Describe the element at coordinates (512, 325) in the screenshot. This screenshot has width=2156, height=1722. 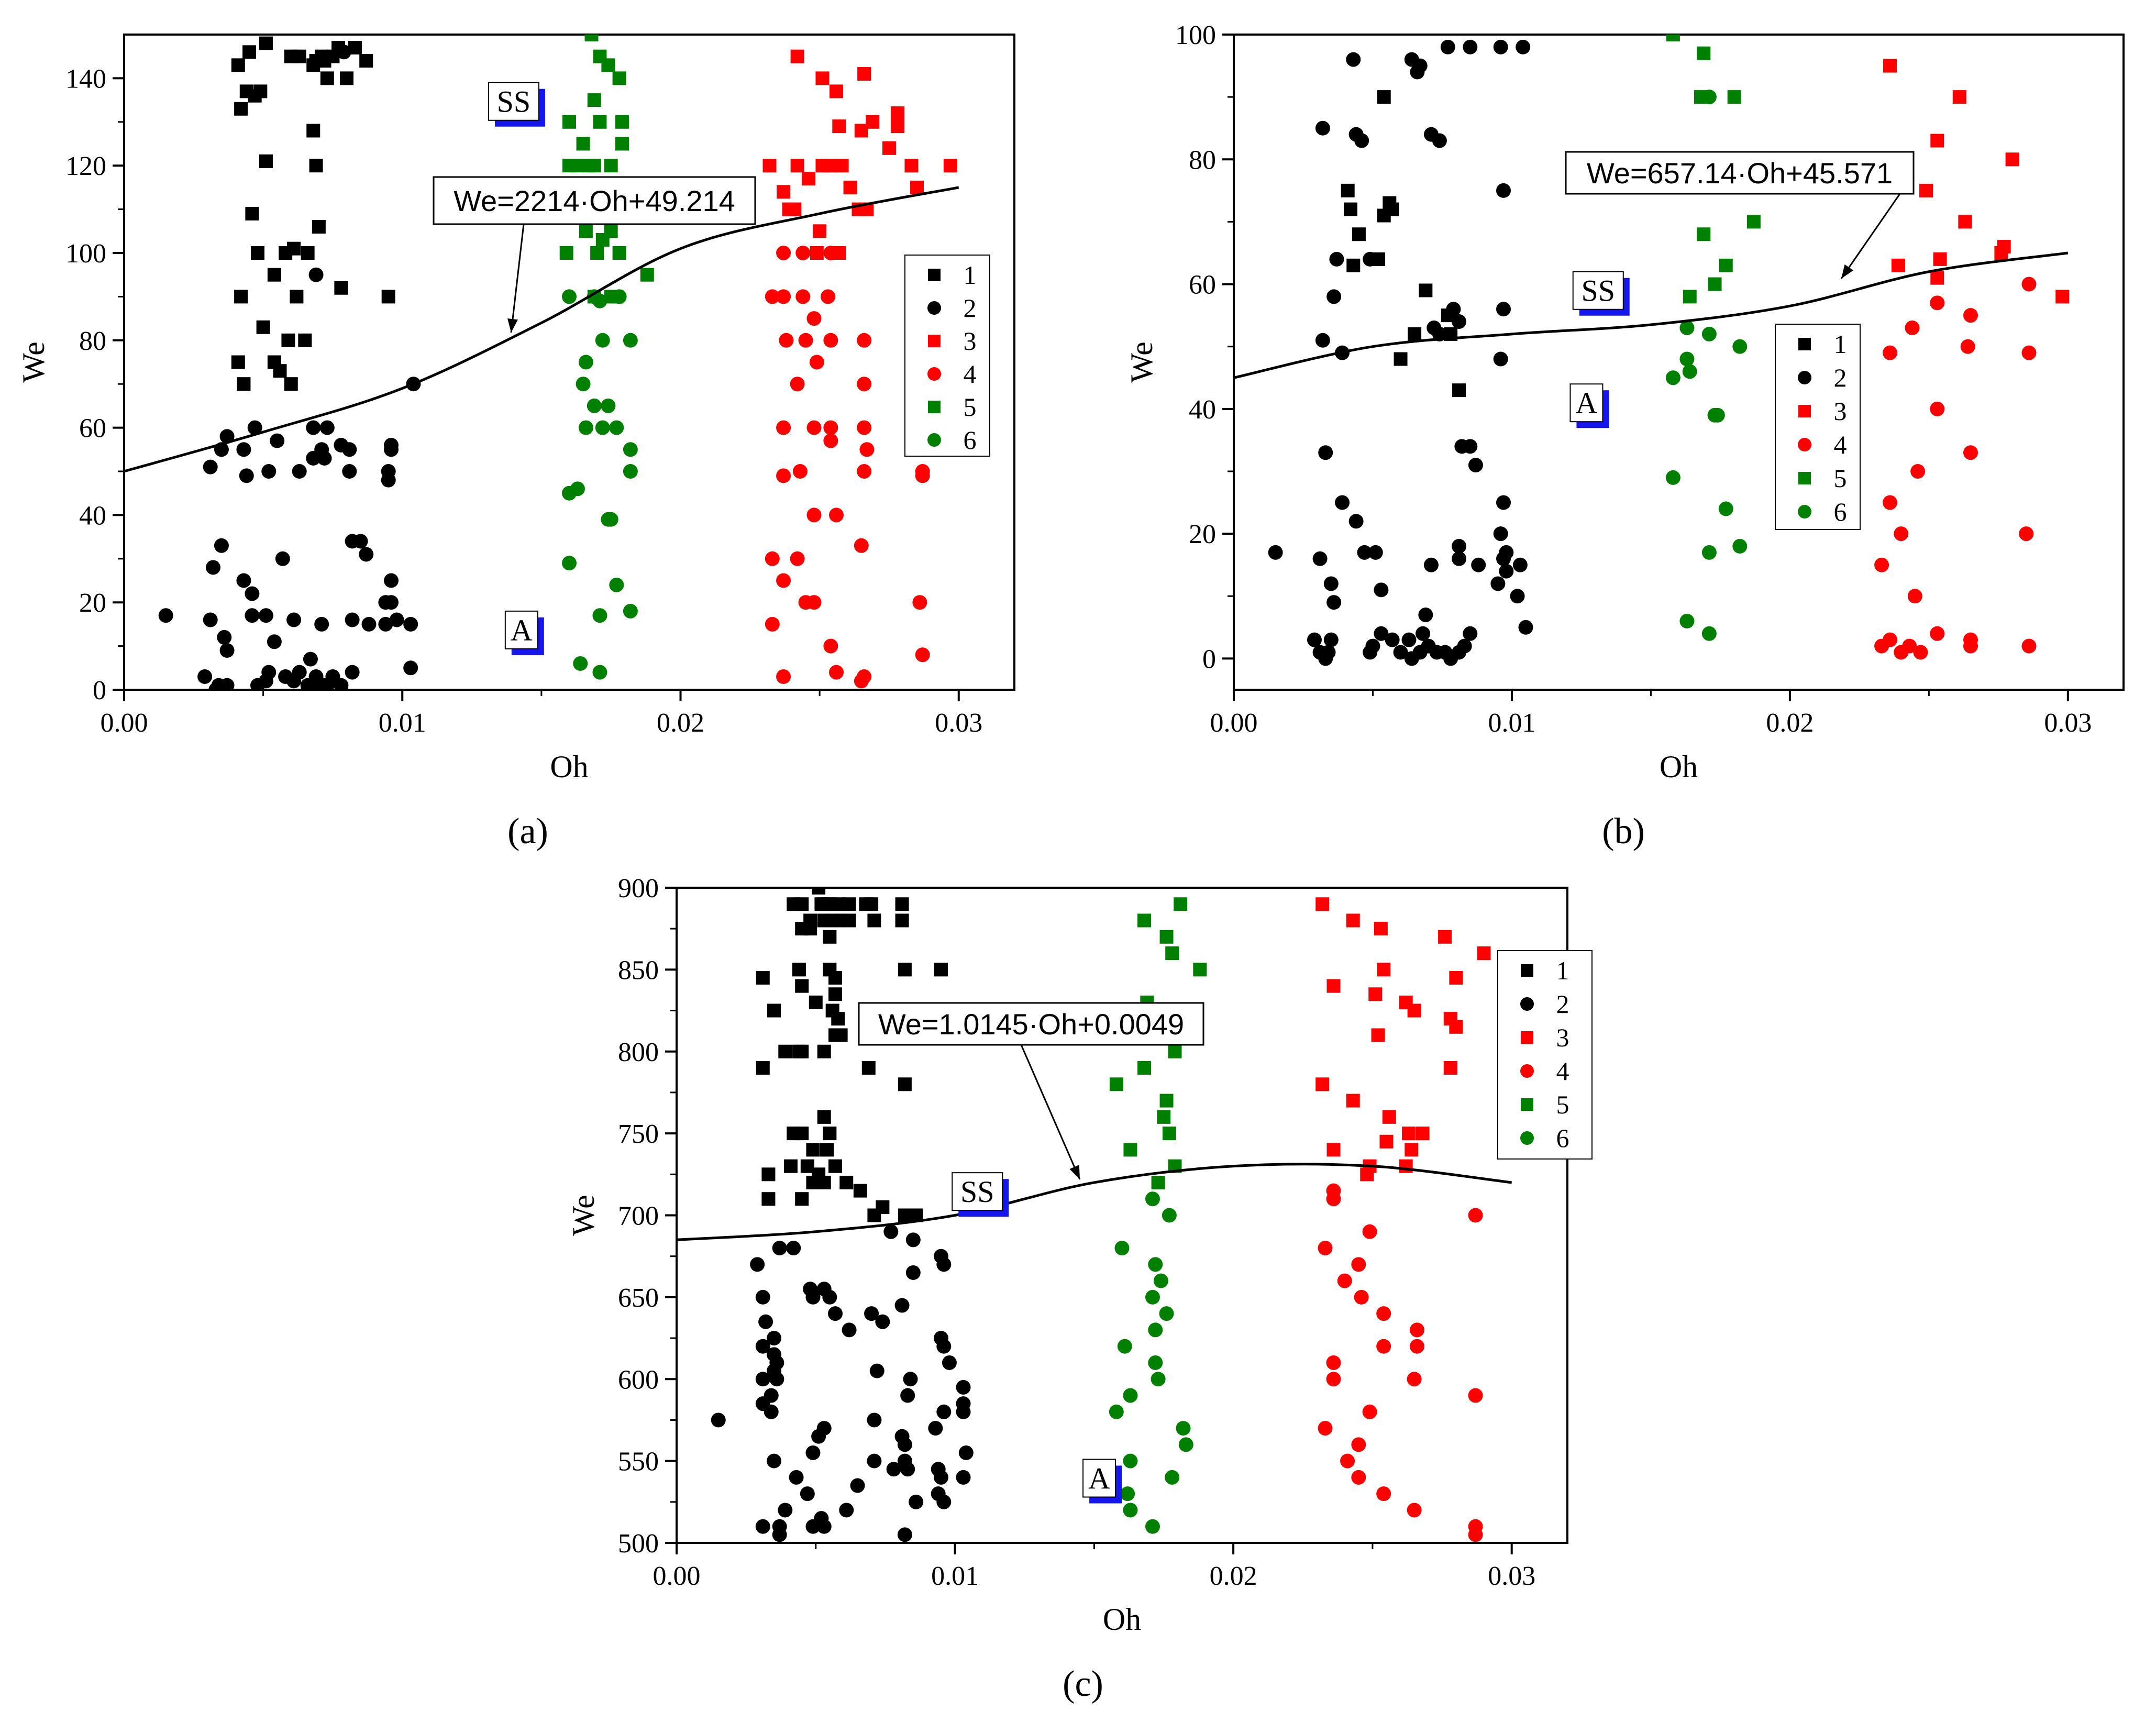
I see `equation-arrow-head` at that location.